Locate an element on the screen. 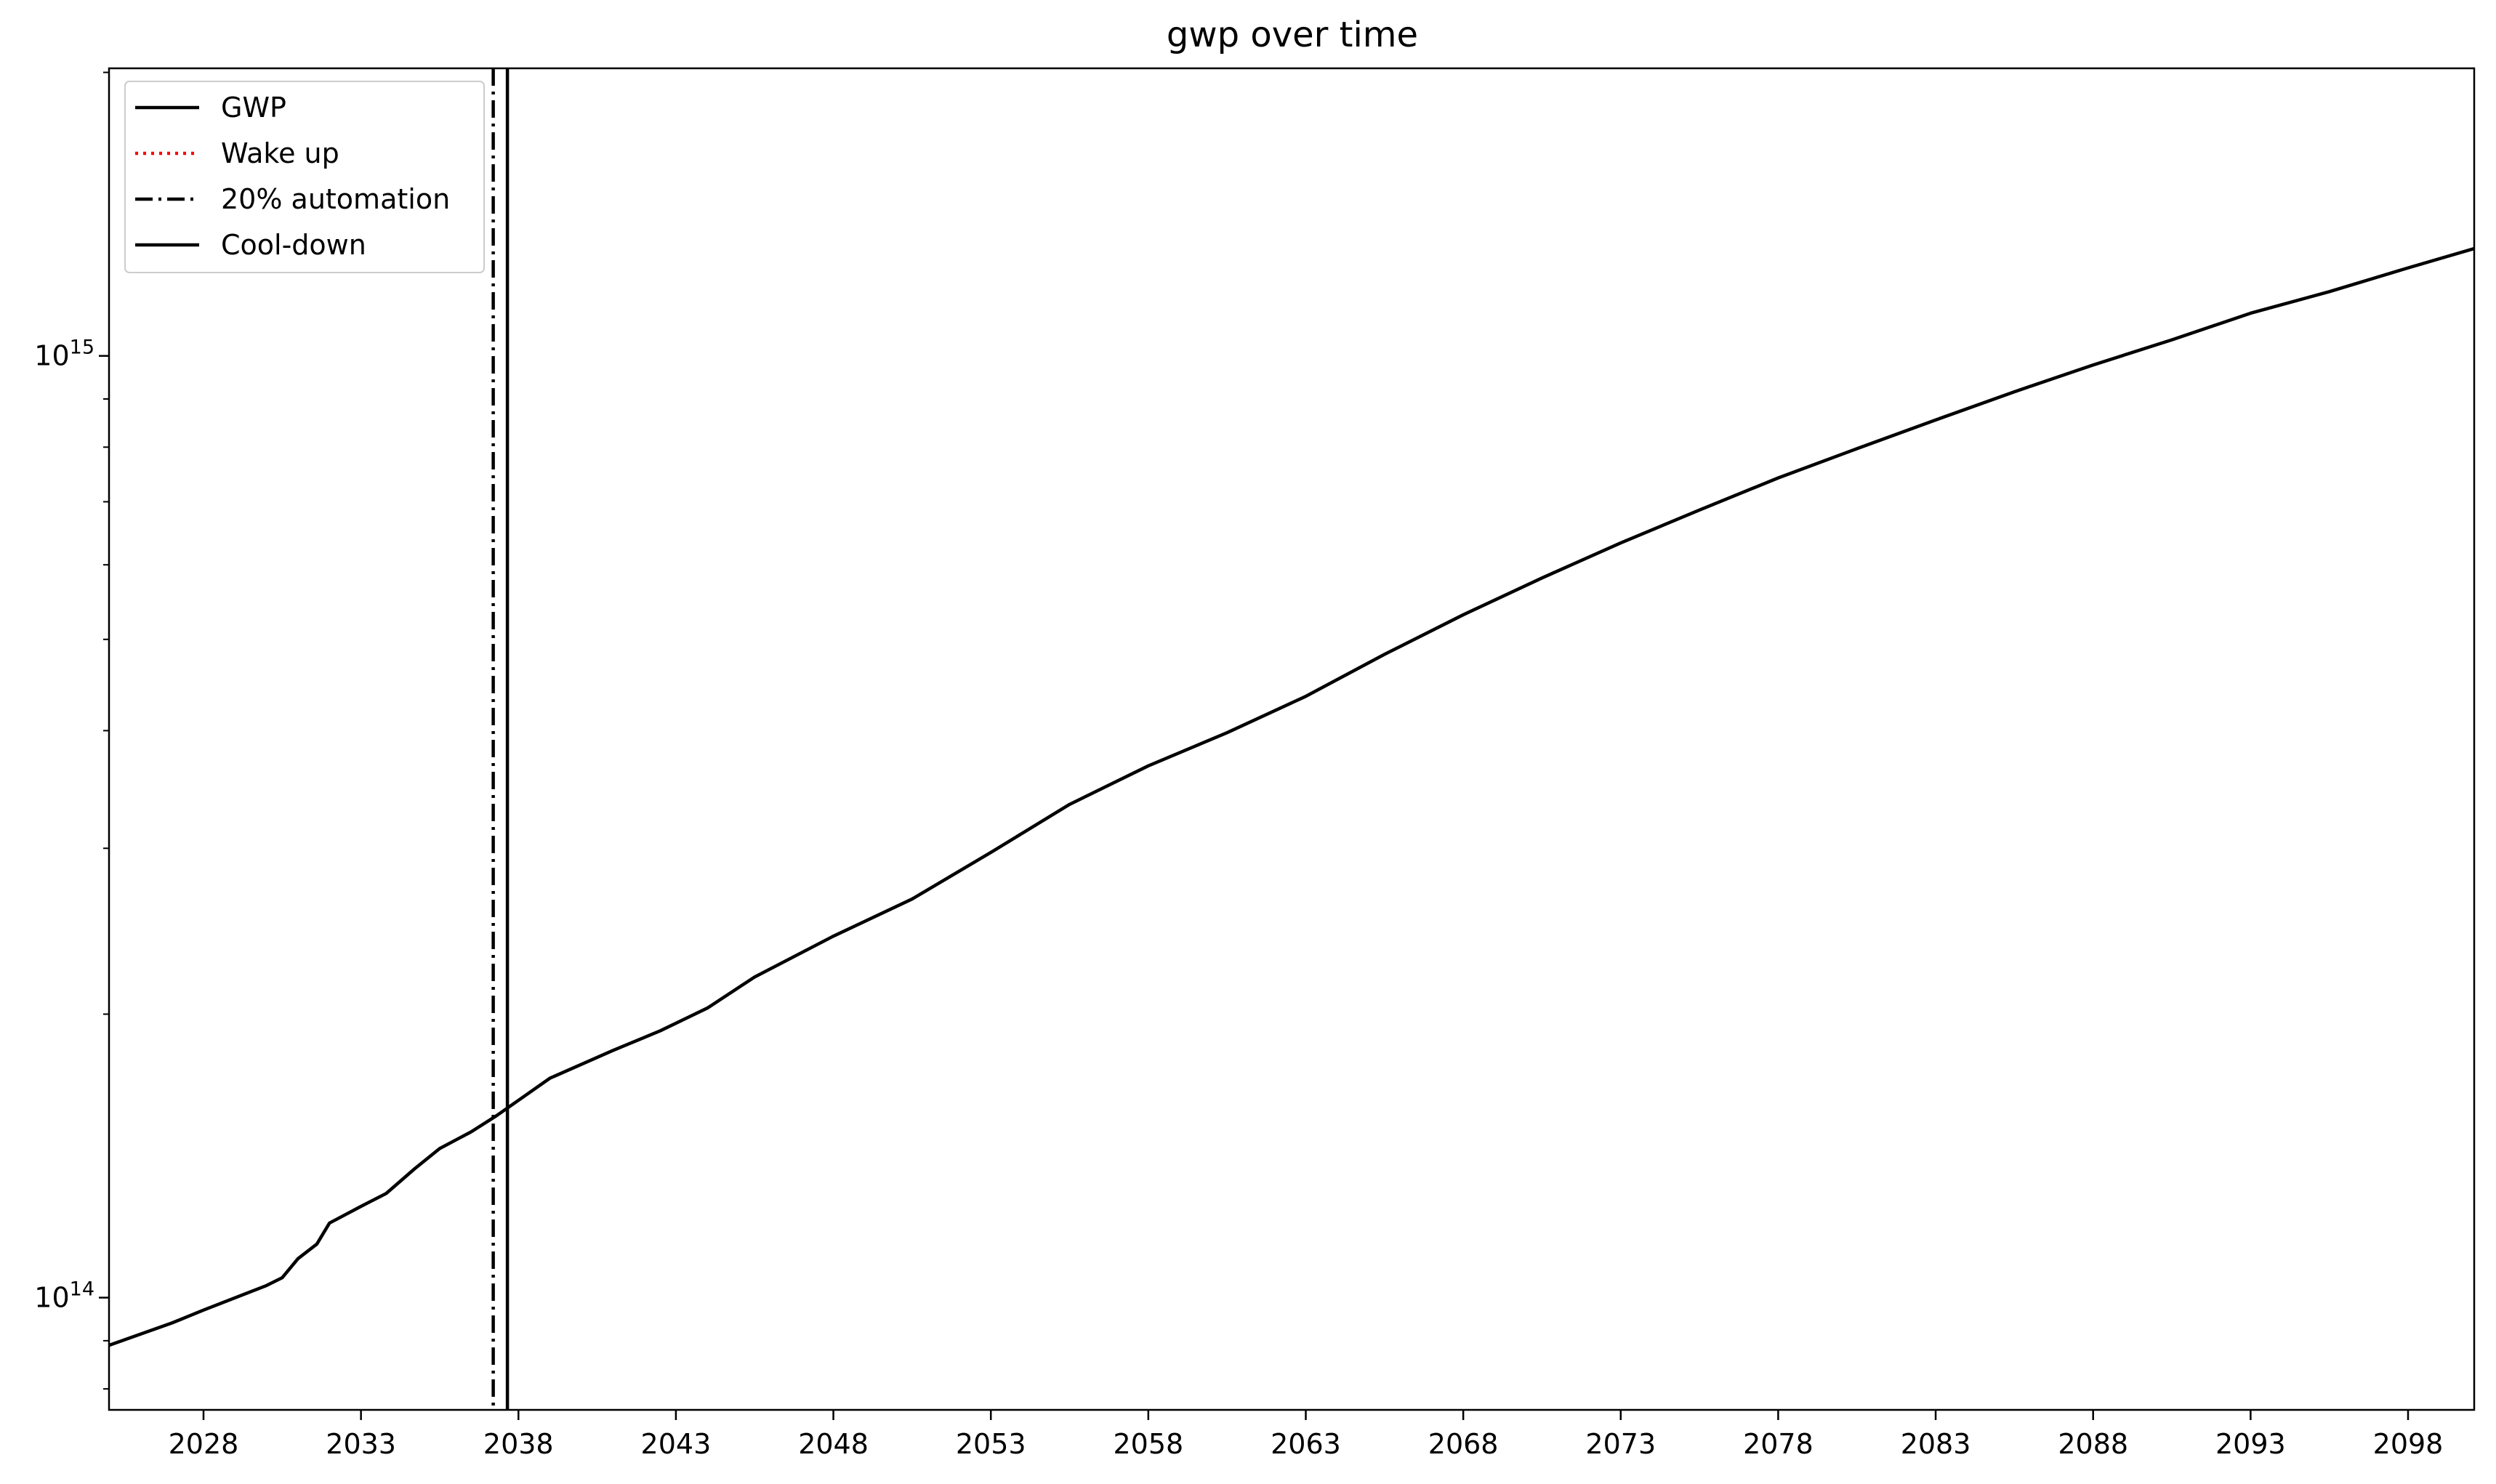  x-tick-label: 2033 is located at coordinates (361, 1444).